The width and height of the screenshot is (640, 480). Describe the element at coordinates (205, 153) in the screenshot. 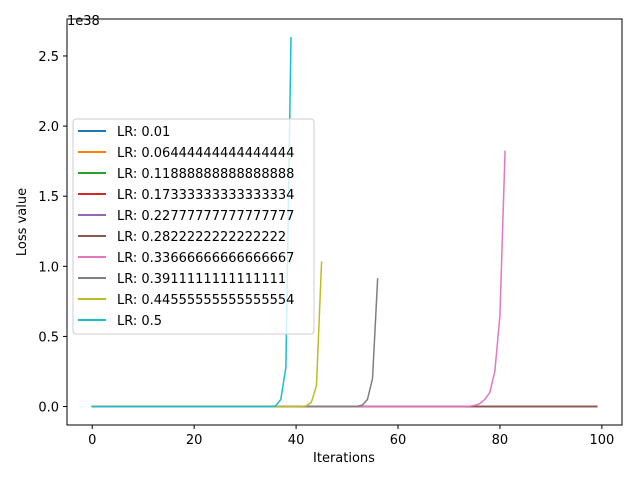

I see `legend-label: LR: 0.06444444444444444` at that location.